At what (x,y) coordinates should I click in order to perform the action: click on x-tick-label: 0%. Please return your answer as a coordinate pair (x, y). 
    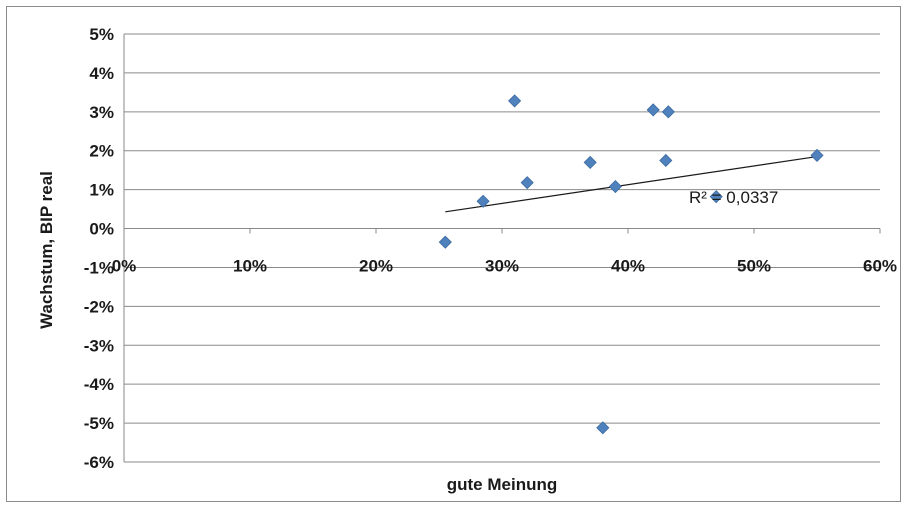
    Looking at the image, I should click on (124, 266).